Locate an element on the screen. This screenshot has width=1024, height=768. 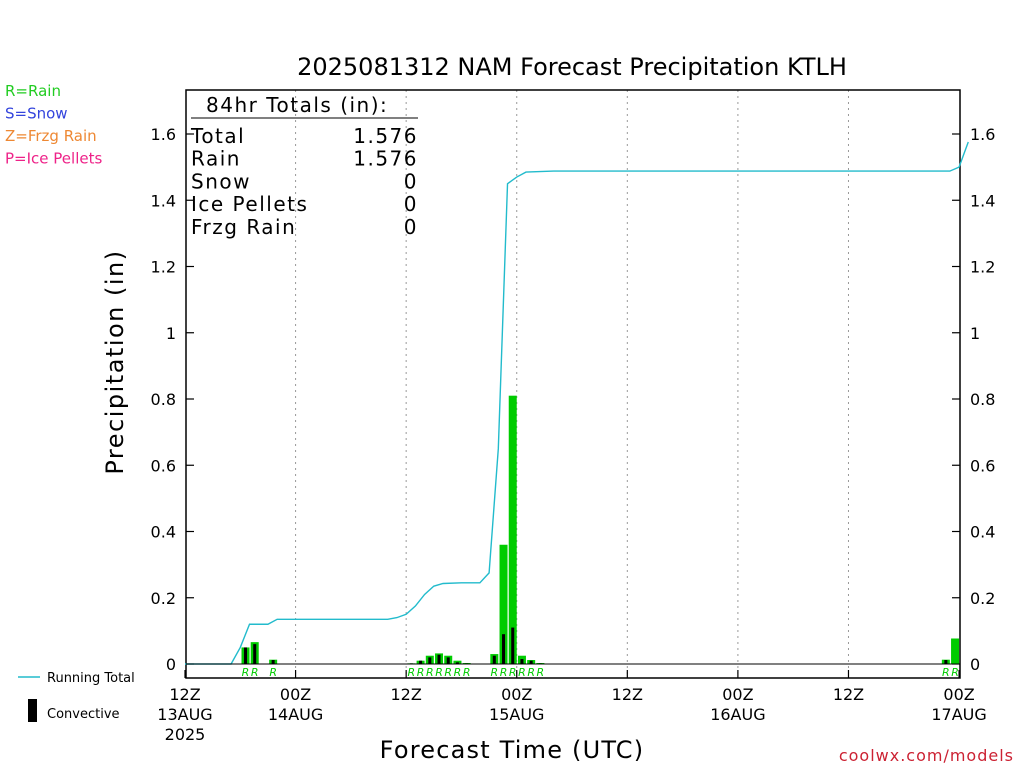
running-total-legend: Running Total is located at coordinates (76, 678).